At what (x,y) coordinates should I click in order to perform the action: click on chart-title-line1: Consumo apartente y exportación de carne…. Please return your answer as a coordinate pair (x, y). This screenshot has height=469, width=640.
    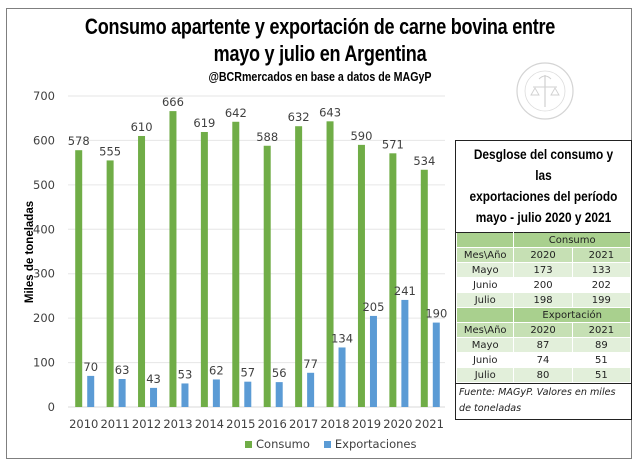
    Looking at the image, I should click on (320, 26).